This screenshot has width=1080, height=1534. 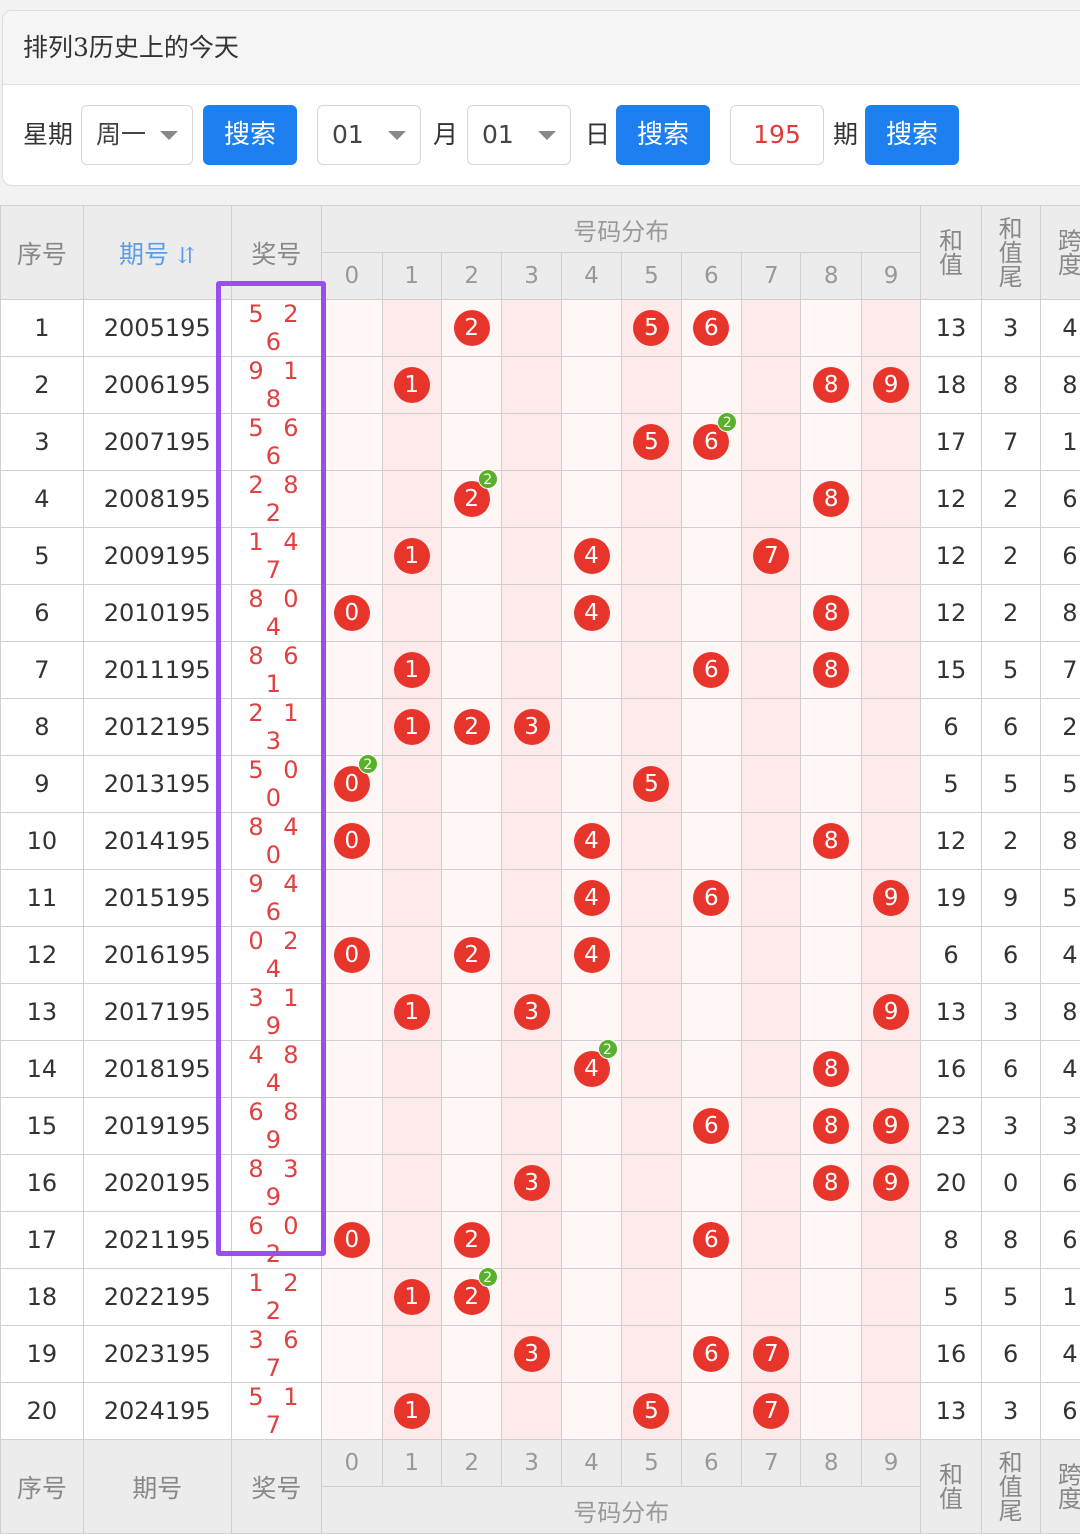 What do you see at coordinates (1010, 385) in the screenshot?
I see `row-sum-tail: 8` at bounding box center [1010, 385].